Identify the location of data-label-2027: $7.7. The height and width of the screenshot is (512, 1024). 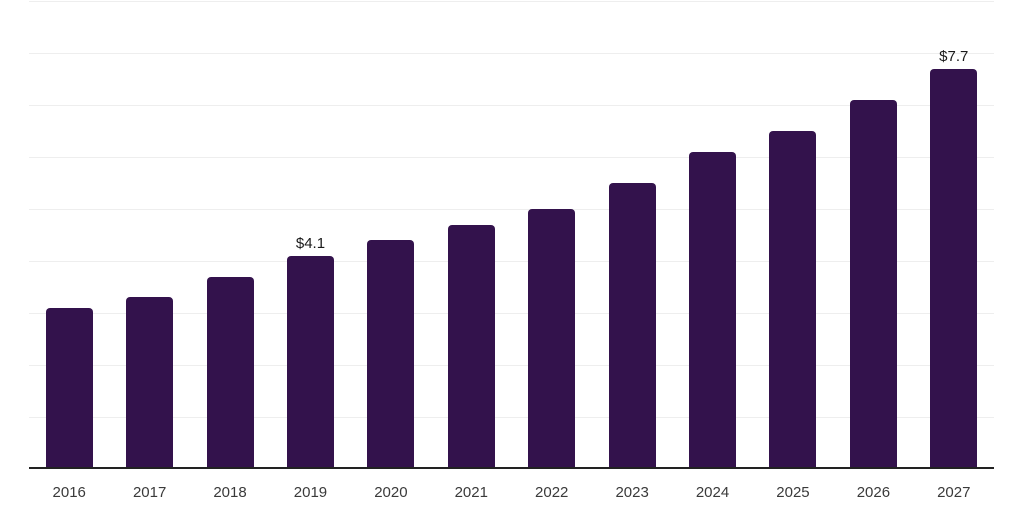
(954, 56).